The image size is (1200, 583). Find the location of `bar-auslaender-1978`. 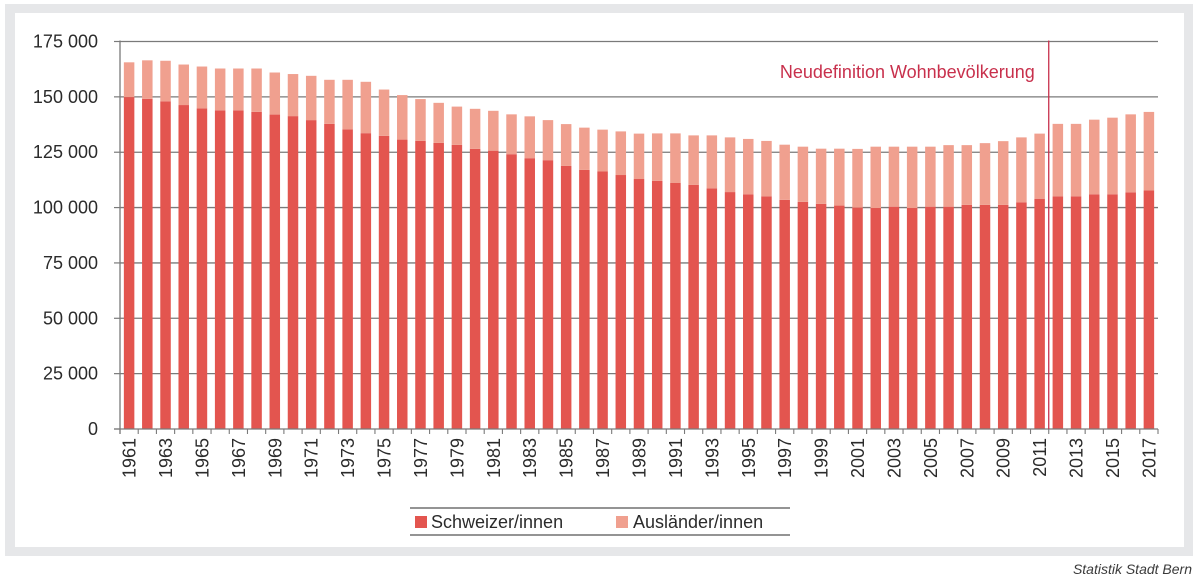

bar-auslaender-1978 is located at coordinates (438, 122).